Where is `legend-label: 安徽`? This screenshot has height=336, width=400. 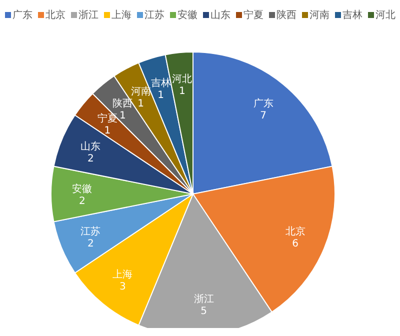
legend-label: 安徽 is located at coordinates (187, 15).